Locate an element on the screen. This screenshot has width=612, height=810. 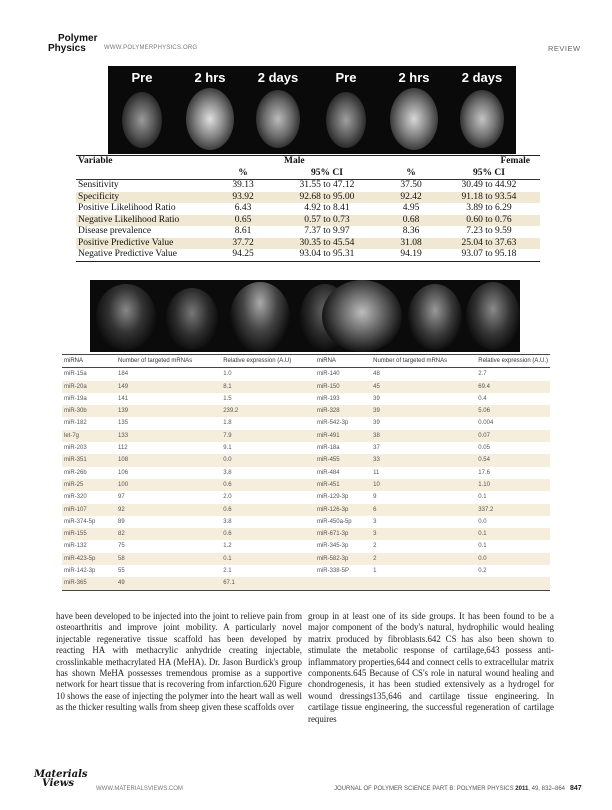
mirna-row: miR-320 97 2.0 miR-129-3p 9 0.1 is located at coordinates (306, 497).